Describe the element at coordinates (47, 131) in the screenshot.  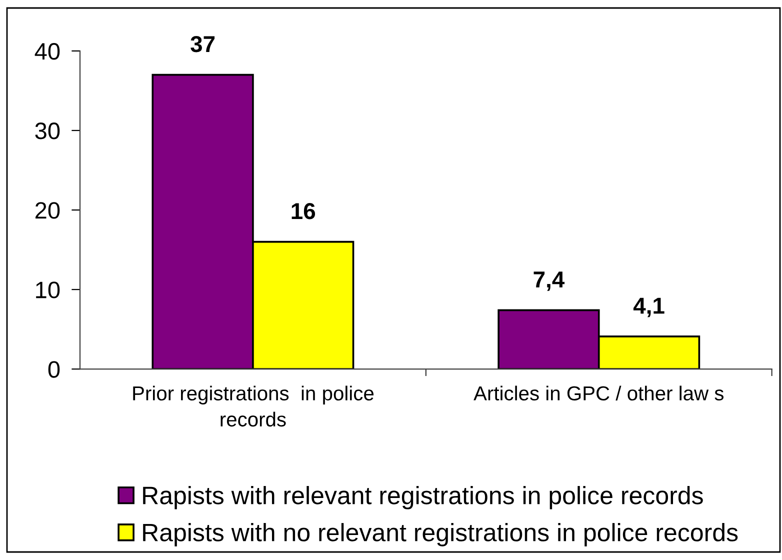
I see `y-tick-label: 30` at that location.